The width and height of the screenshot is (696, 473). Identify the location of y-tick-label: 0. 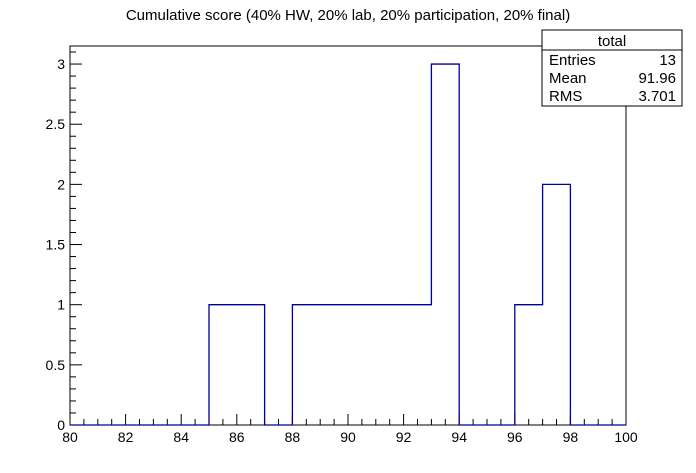
(61, 425).